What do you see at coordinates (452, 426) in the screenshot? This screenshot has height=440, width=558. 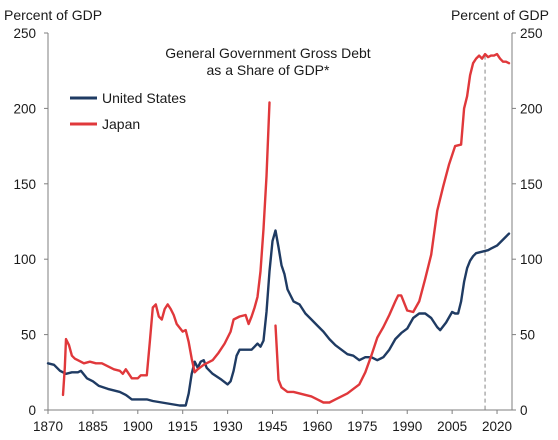 I see `x-tick-label: 2005` at bounding box center [452, 426].